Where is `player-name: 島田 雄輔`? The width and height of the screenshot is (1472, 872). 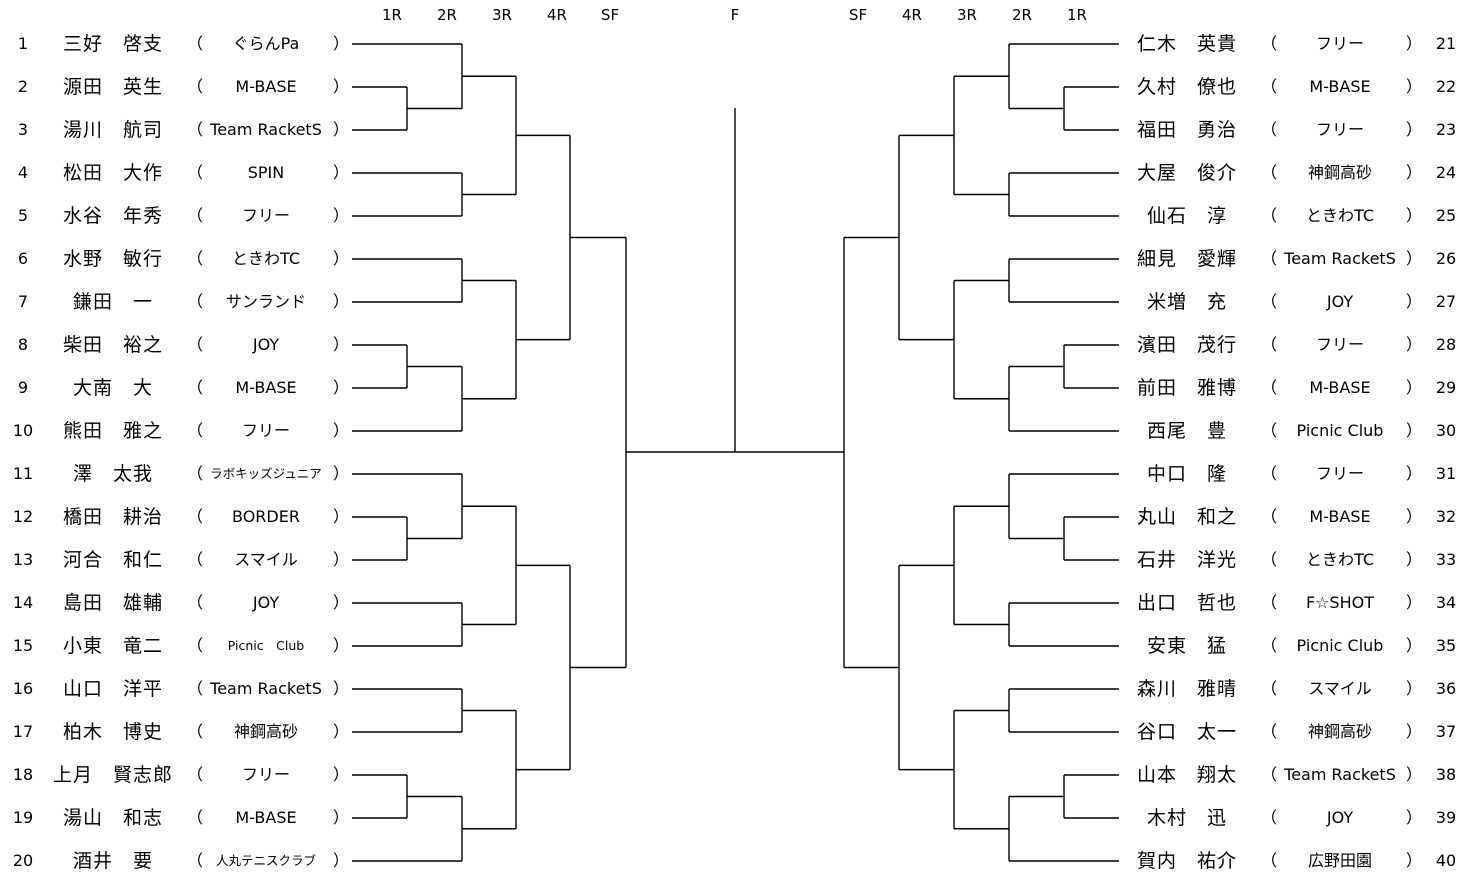
player-name: 島田 雄輔 is located at coordinates (112, 603).